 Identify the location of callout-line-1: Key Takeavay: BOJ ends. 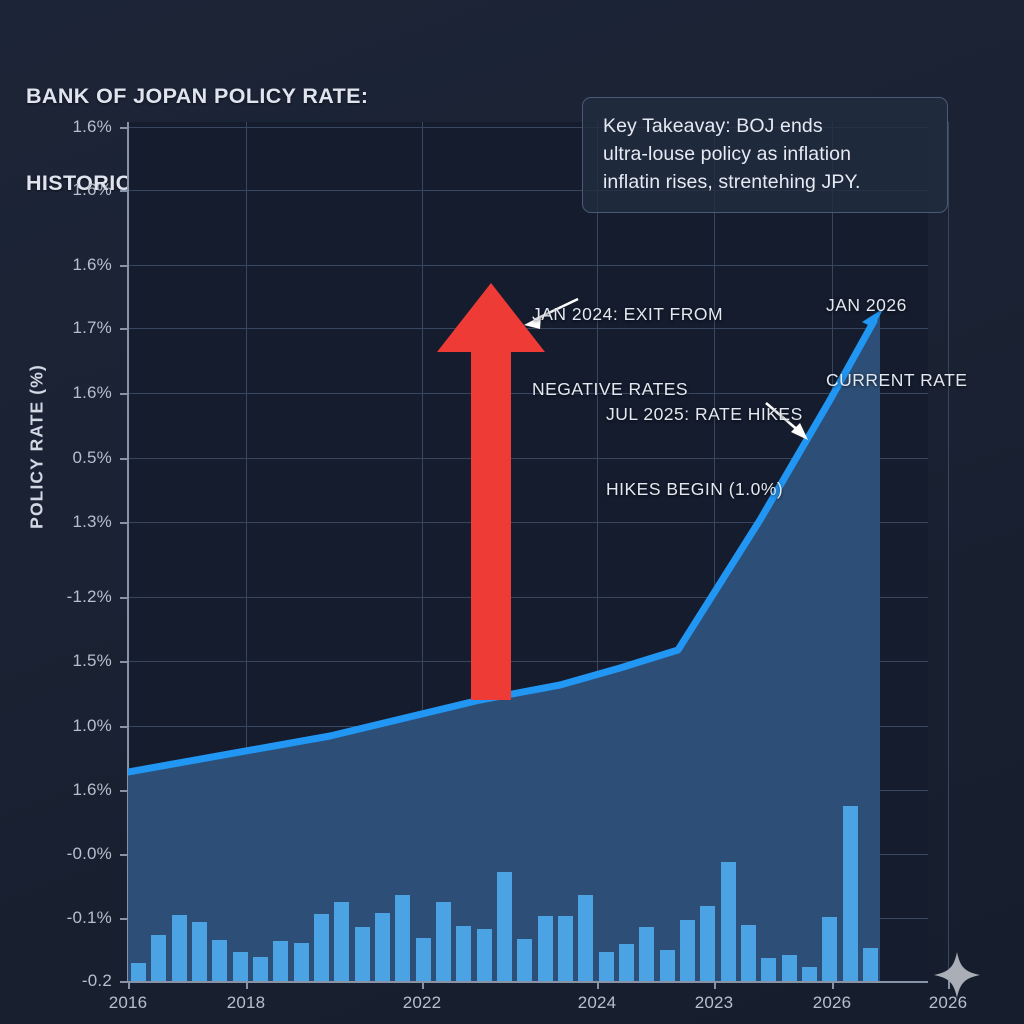
(713, 126).